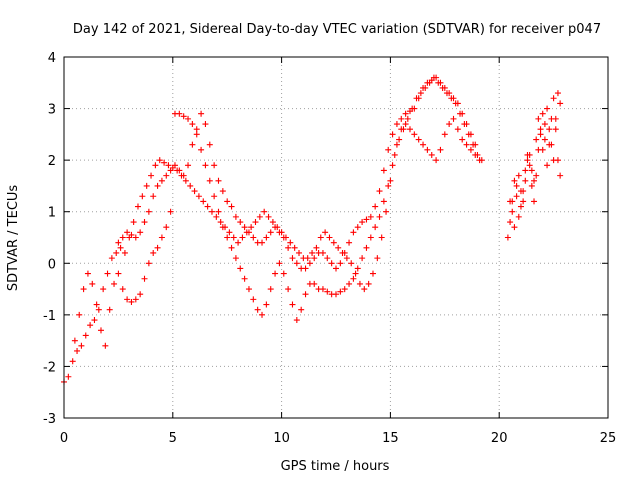 The image size is (640, 480). Describe the element at coordinates (52, 161) in the screenshot. I see `y-tick-label: 2` at that location.